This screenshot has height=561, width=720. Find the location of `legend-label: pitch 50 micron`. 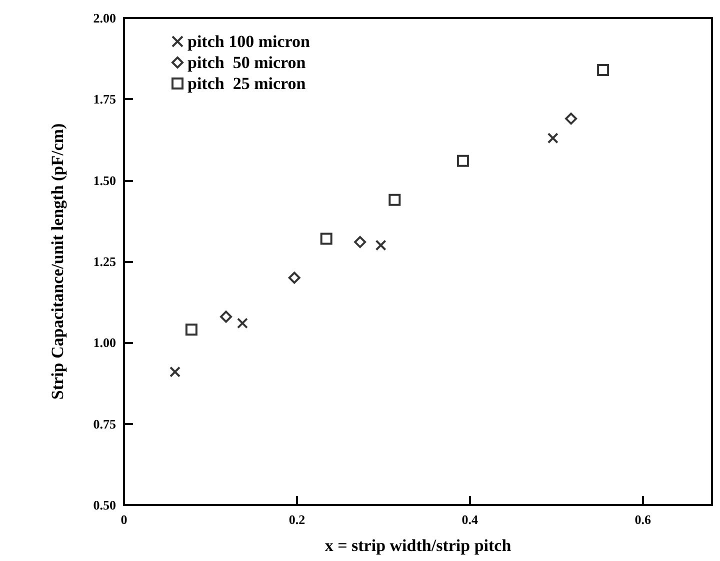

legend-label: pitch 50 micron is located at coordinates (247, 62).